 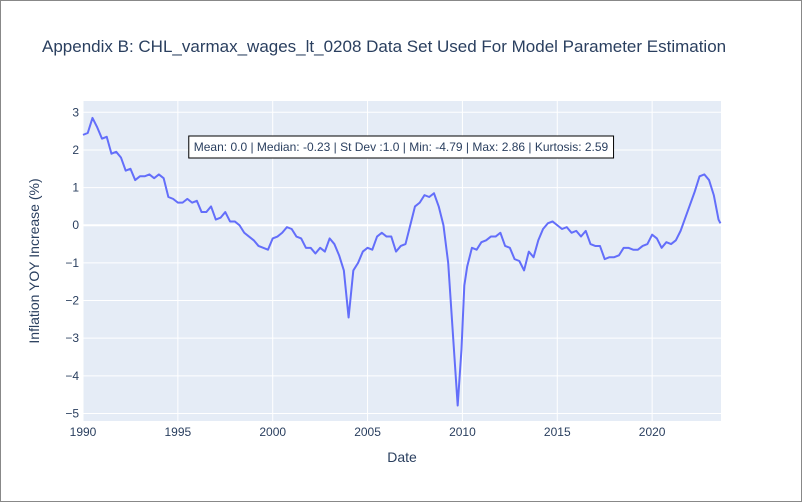 What do you see at coordinates (72, 263) in the screenshot?
I see `y-tick-label: −1` at bounding box center [72, 263].